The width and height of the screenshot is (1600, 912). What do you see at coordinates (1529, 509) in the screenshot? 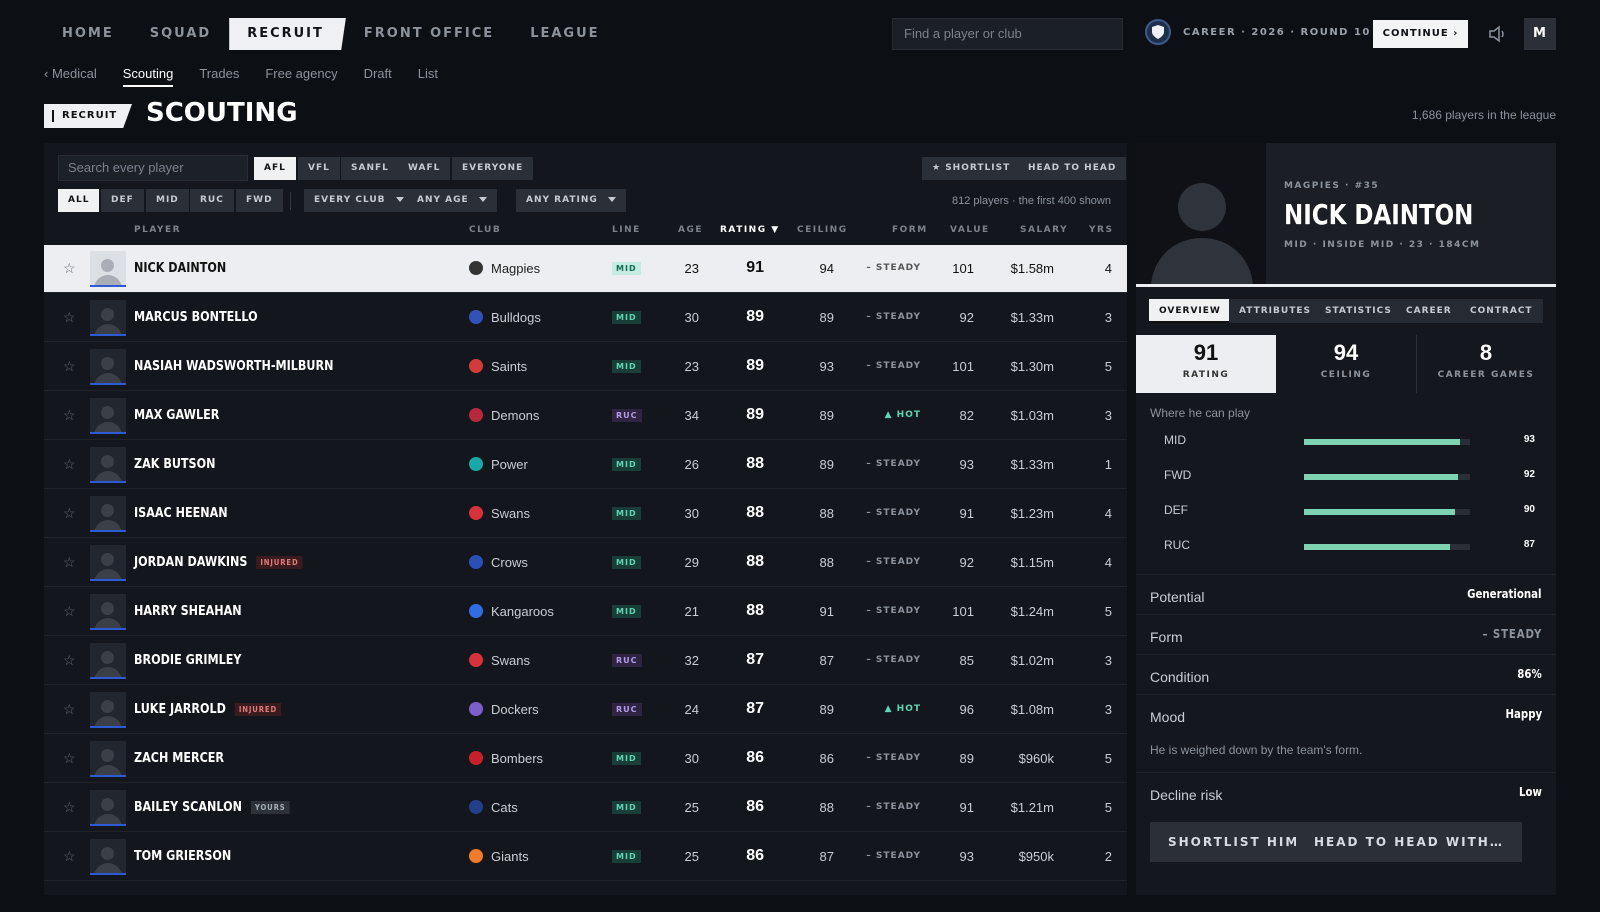
I see `position-rating-value: 90` at bounding box center [1529, 509].